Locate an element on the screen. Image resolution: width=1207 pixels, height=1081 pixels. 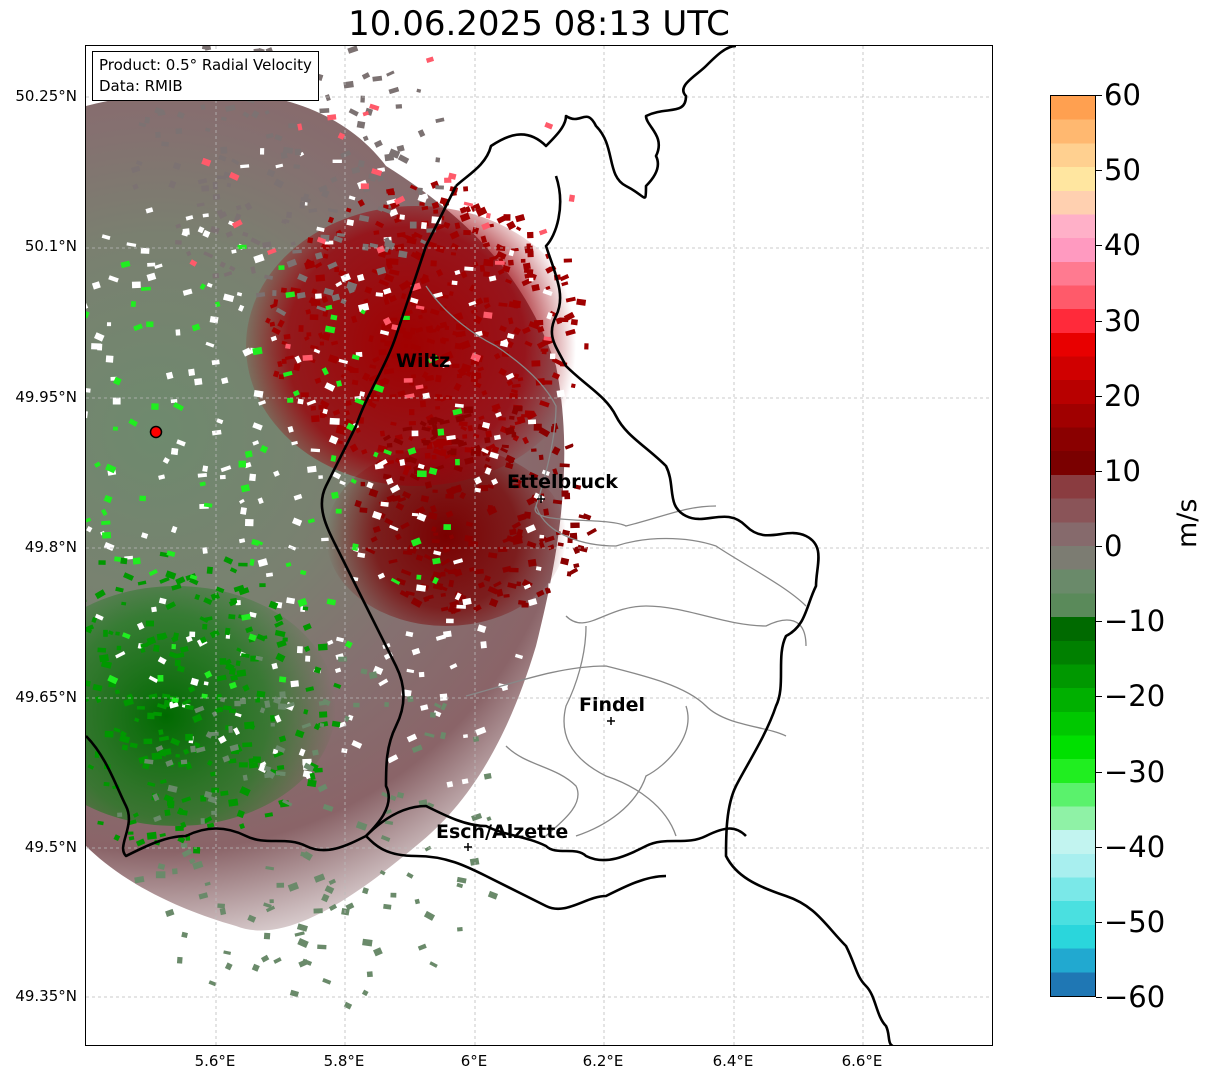
colorbar-tick-label: 20 is located at coordinates (1122, 395).